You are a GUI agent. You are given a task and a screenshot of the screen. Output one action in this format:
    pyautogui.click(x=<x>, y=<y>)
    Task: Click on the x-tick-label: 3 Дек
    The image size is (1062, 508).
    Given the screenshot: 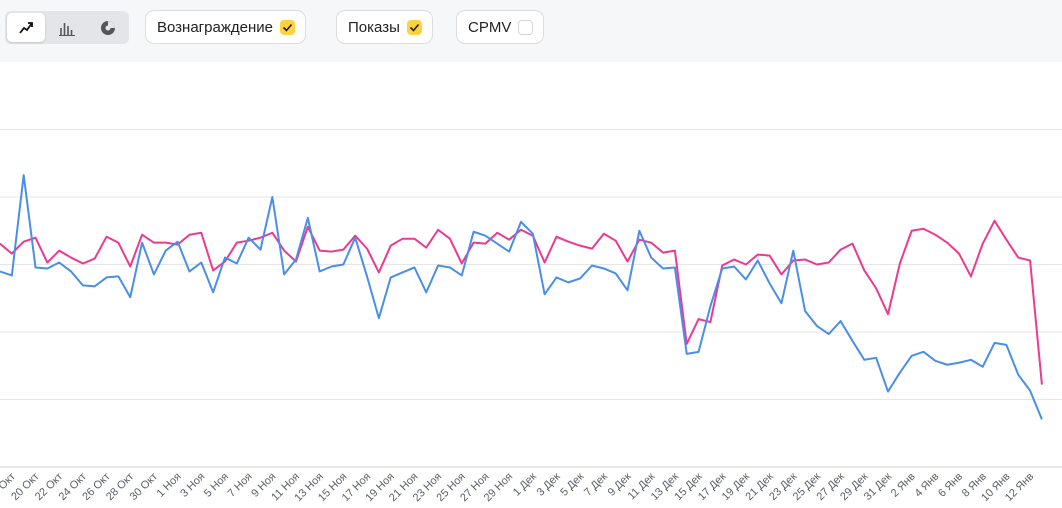 What is the action you would take?
    pyautogui.click(x=549, y=485)
    